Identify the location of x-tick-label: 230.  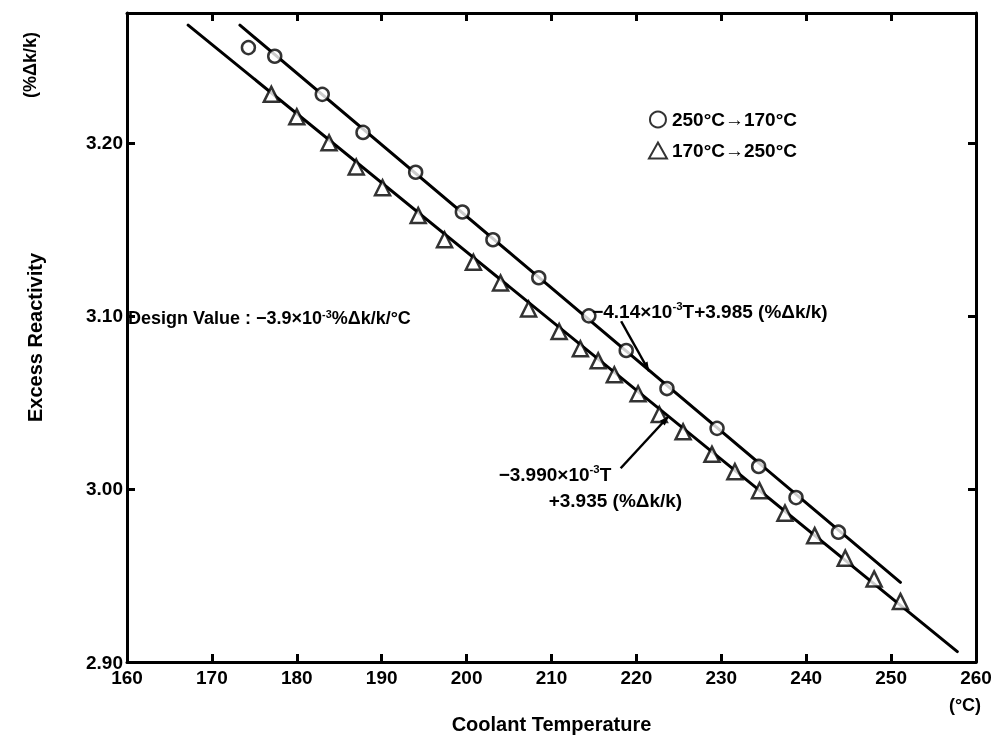
(721, 677).